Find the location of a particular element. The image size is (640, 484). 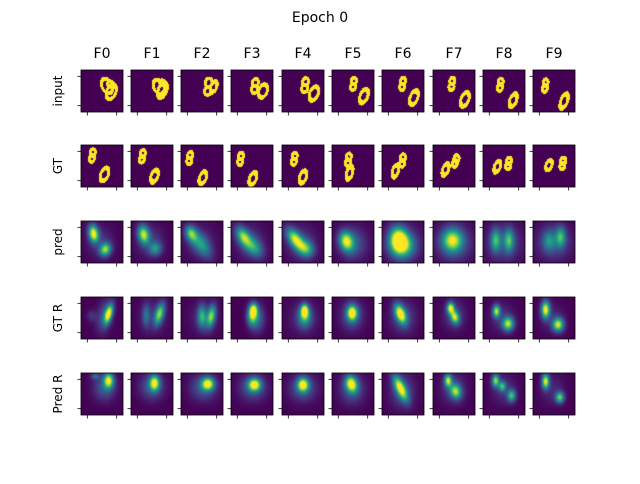

panel-pred-f6 is located at coordinates (401, 243).